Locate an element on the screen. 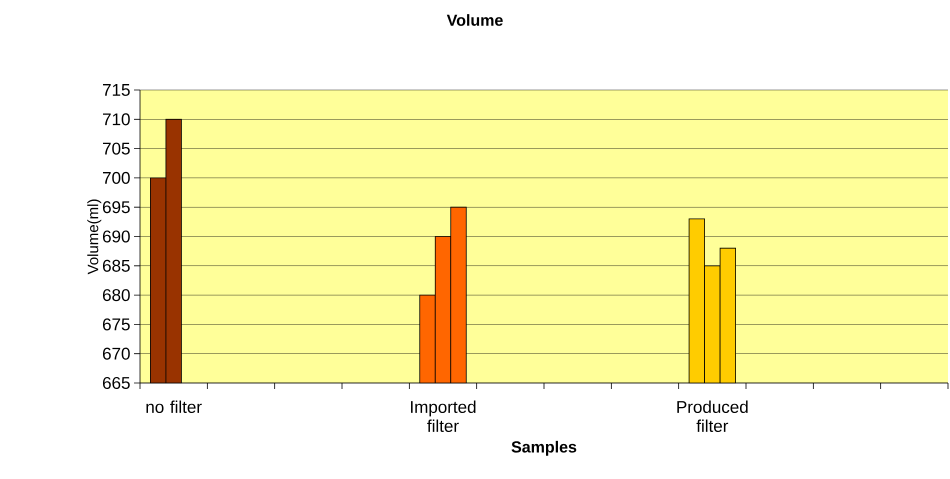  y-tick-label: 700 is located at coordinates (116, 178).